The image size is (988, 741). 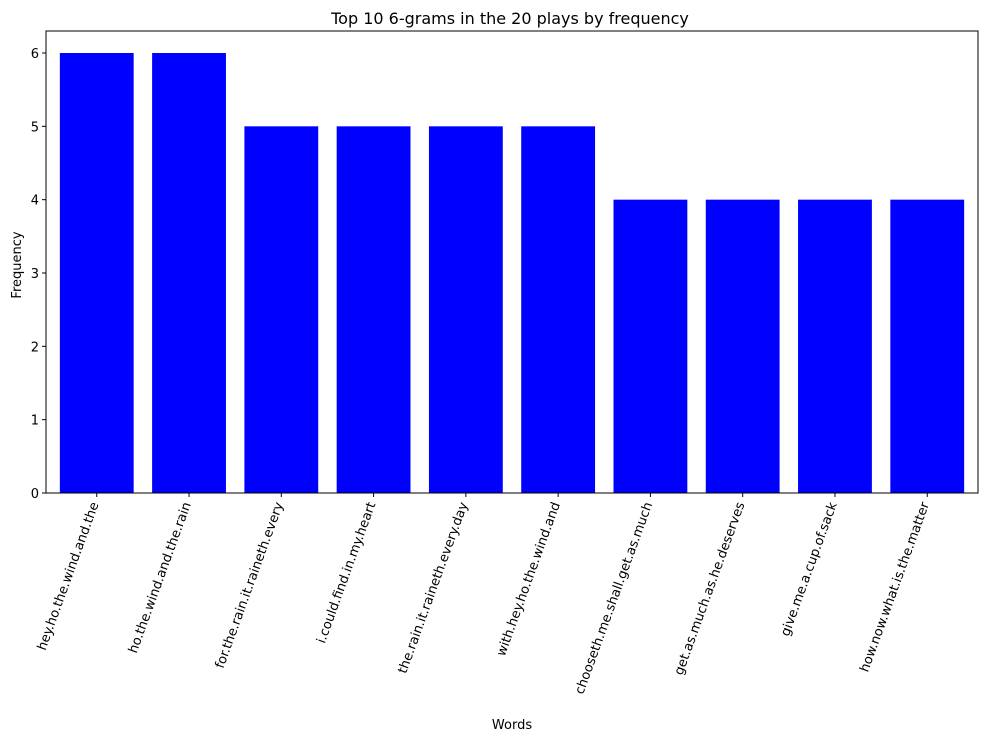 I want to click on y-tick-label: 2, so click(x=35, y=347).